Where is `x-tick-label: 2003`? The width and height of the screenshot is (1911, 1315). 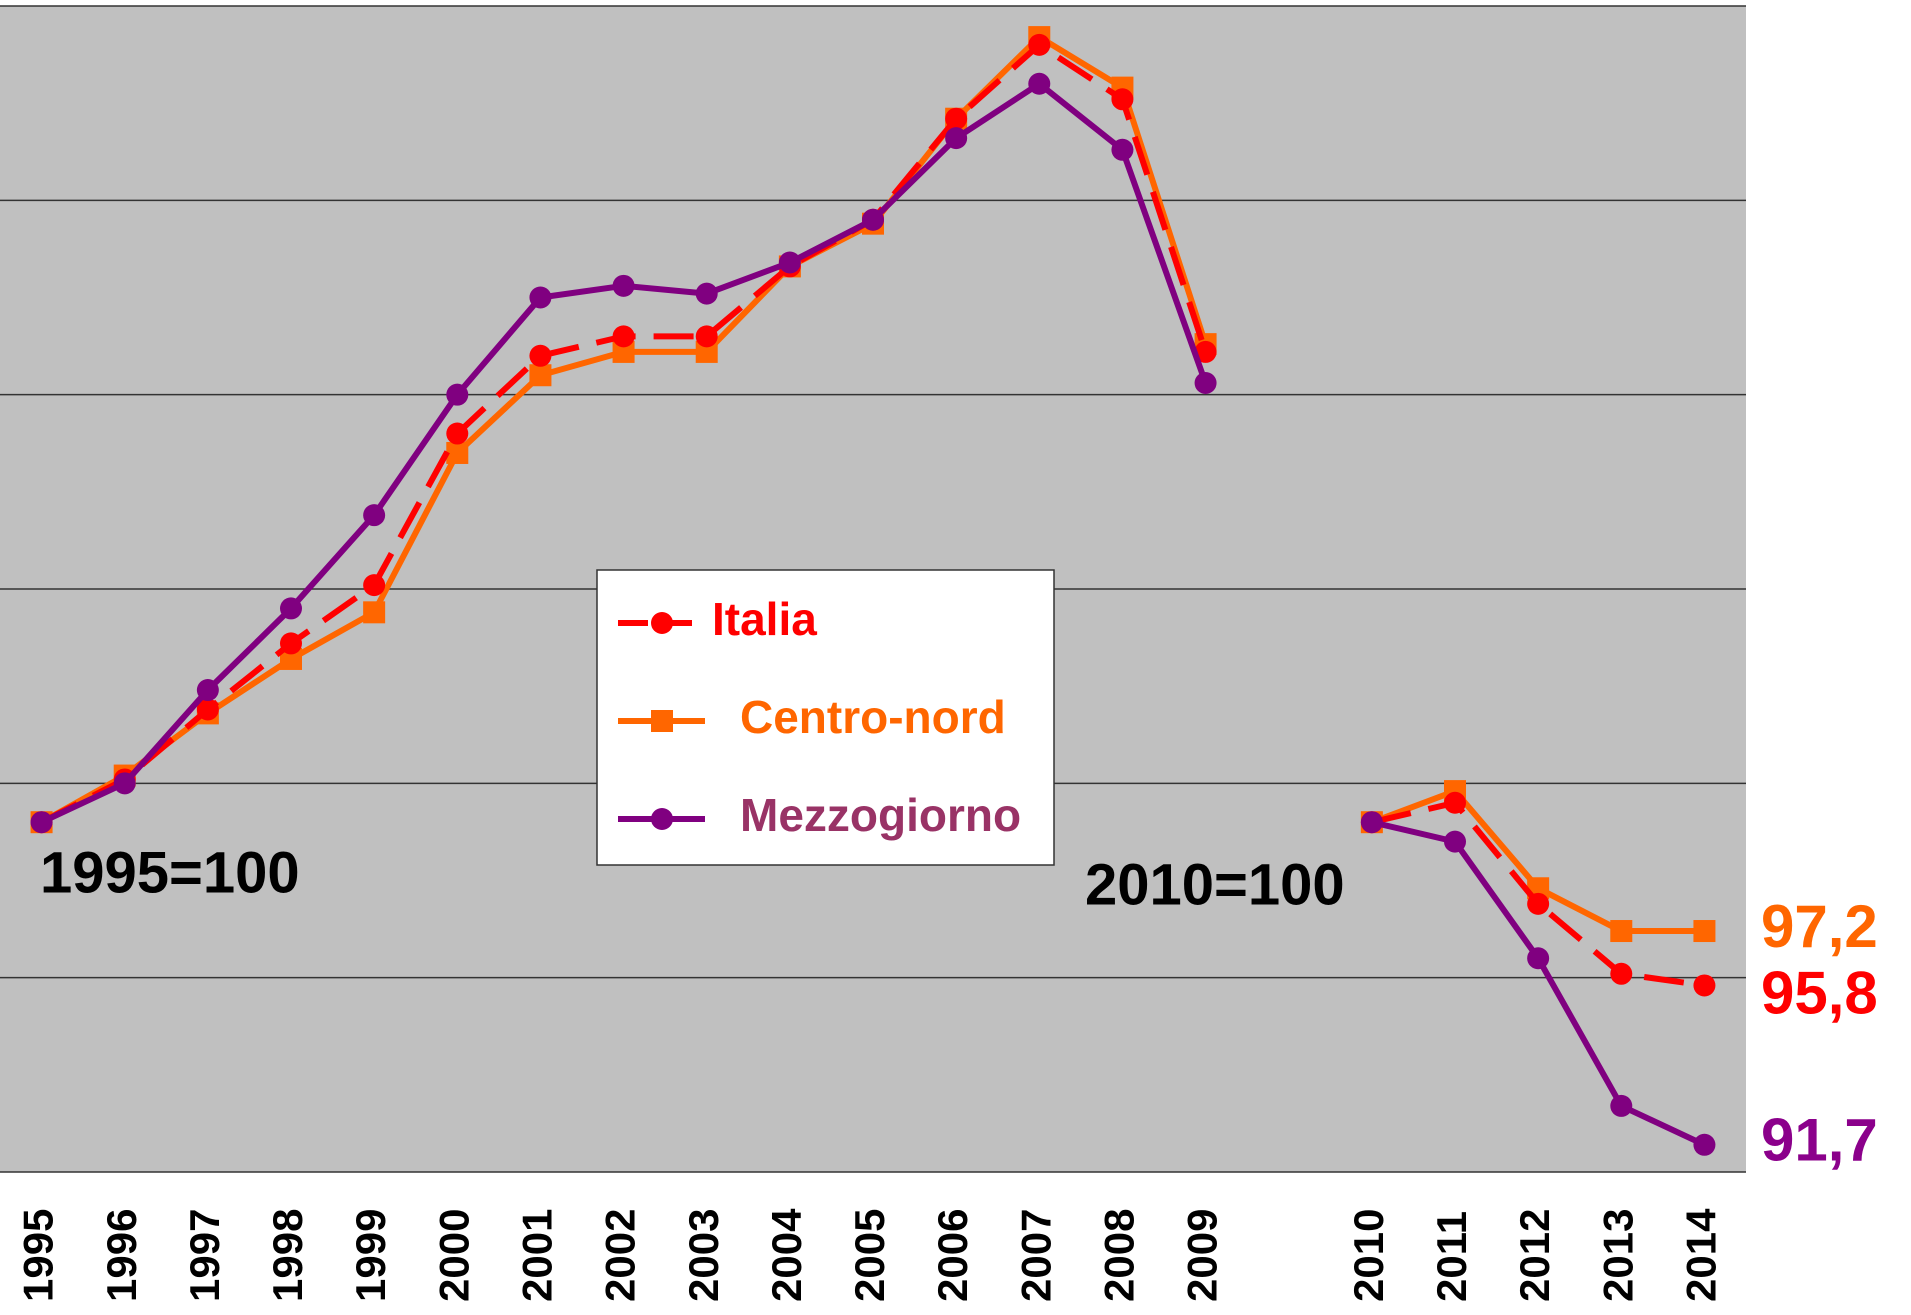 x-tick-label: 2003 is located at coordinates (703, 1255).